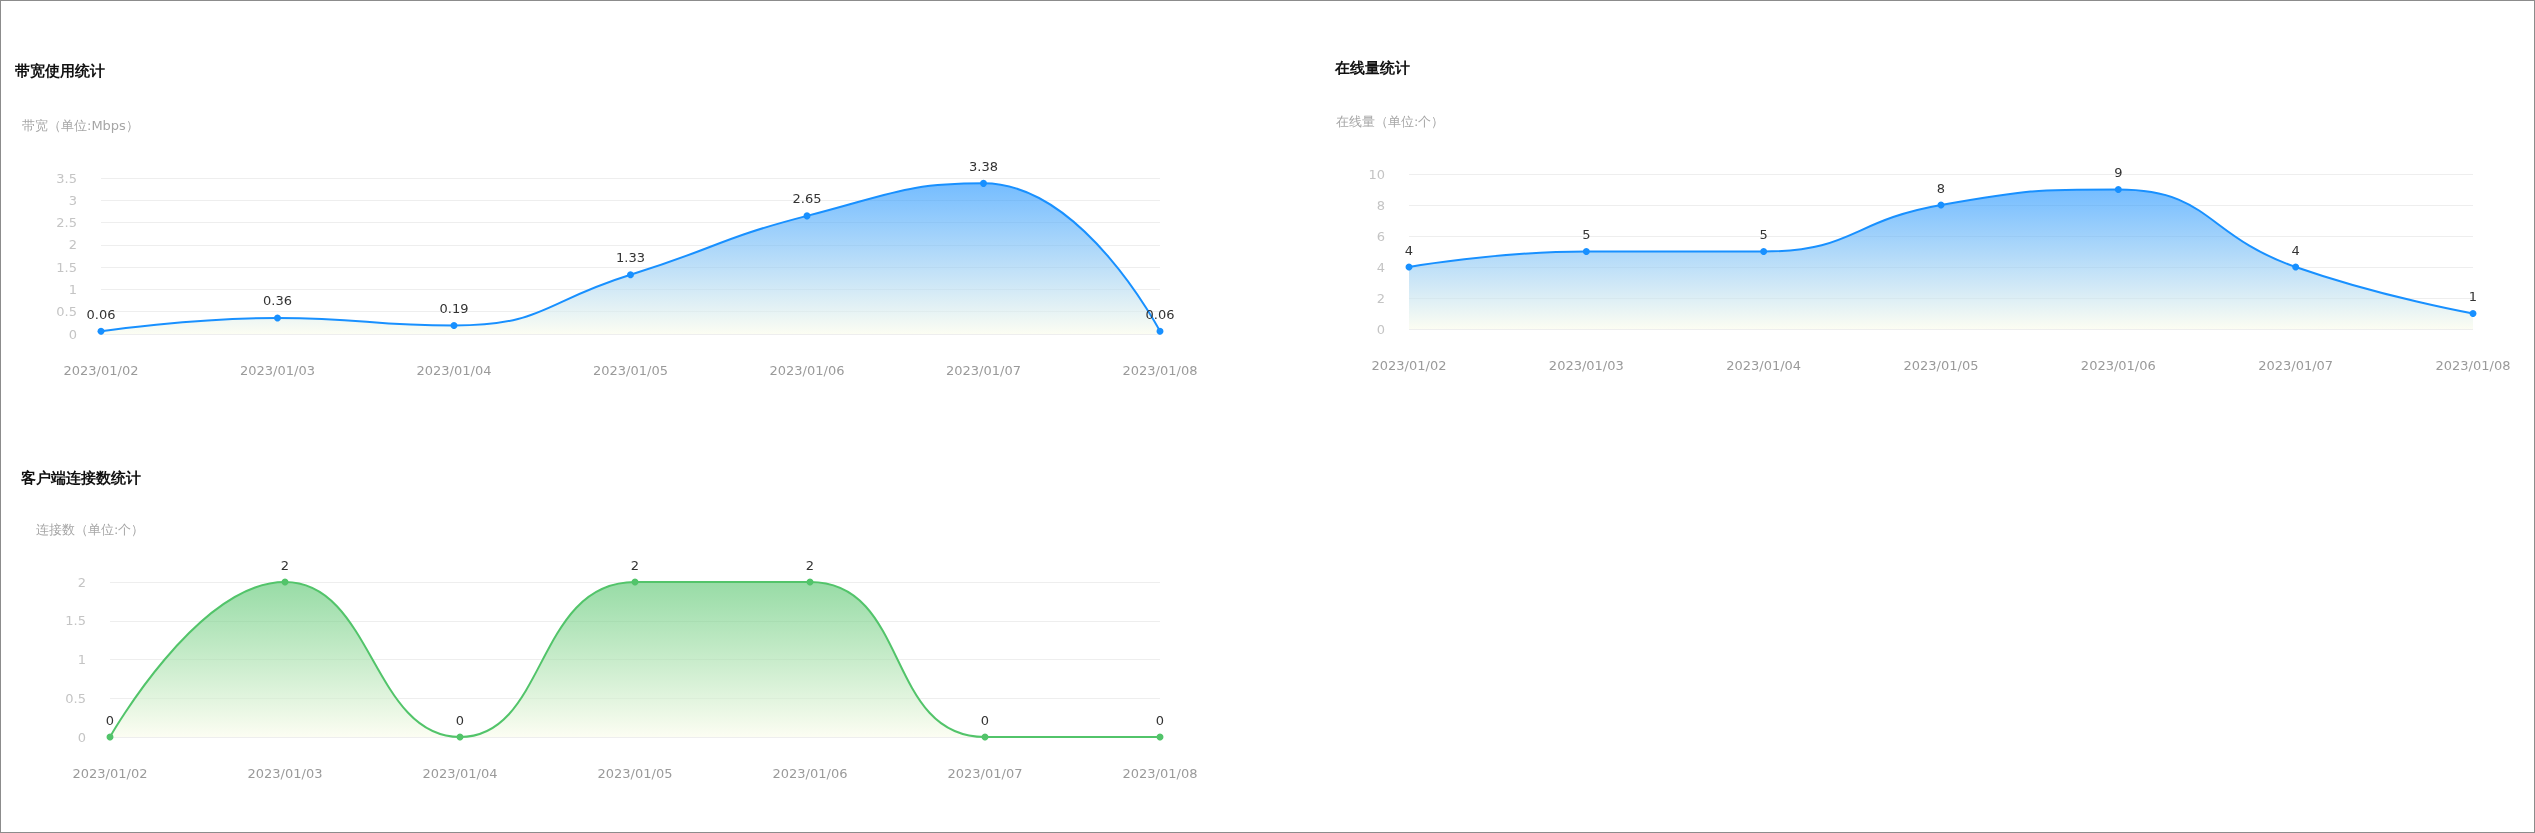 Image resolution: width=2535 pixels, height=833 pixels. What do you see at coordinates (60, 70) in the screenshot?
I see `chart-title: 带宽使用统计` at bounding box center [60, 70].